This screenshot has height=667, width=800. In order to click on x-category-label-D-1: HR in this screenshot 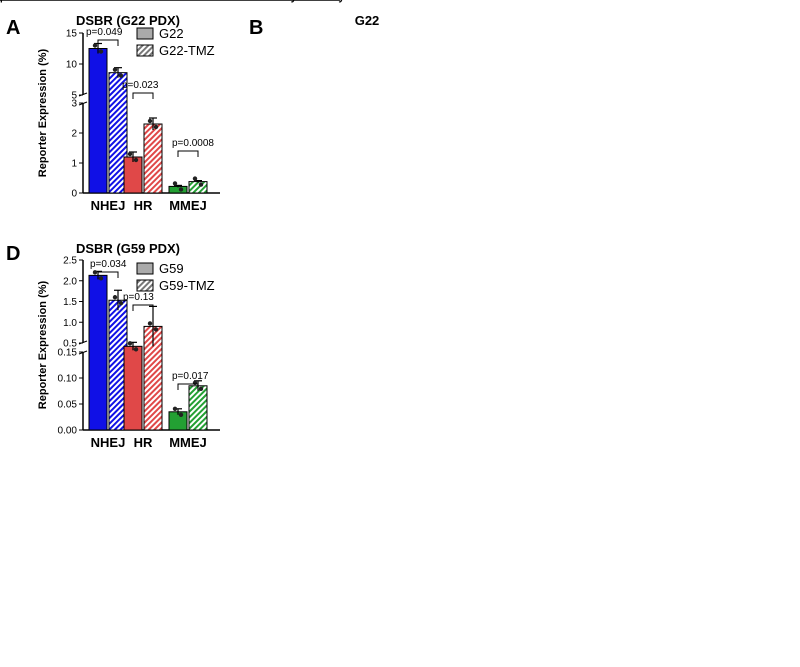, I will do `click(143, 442)`.